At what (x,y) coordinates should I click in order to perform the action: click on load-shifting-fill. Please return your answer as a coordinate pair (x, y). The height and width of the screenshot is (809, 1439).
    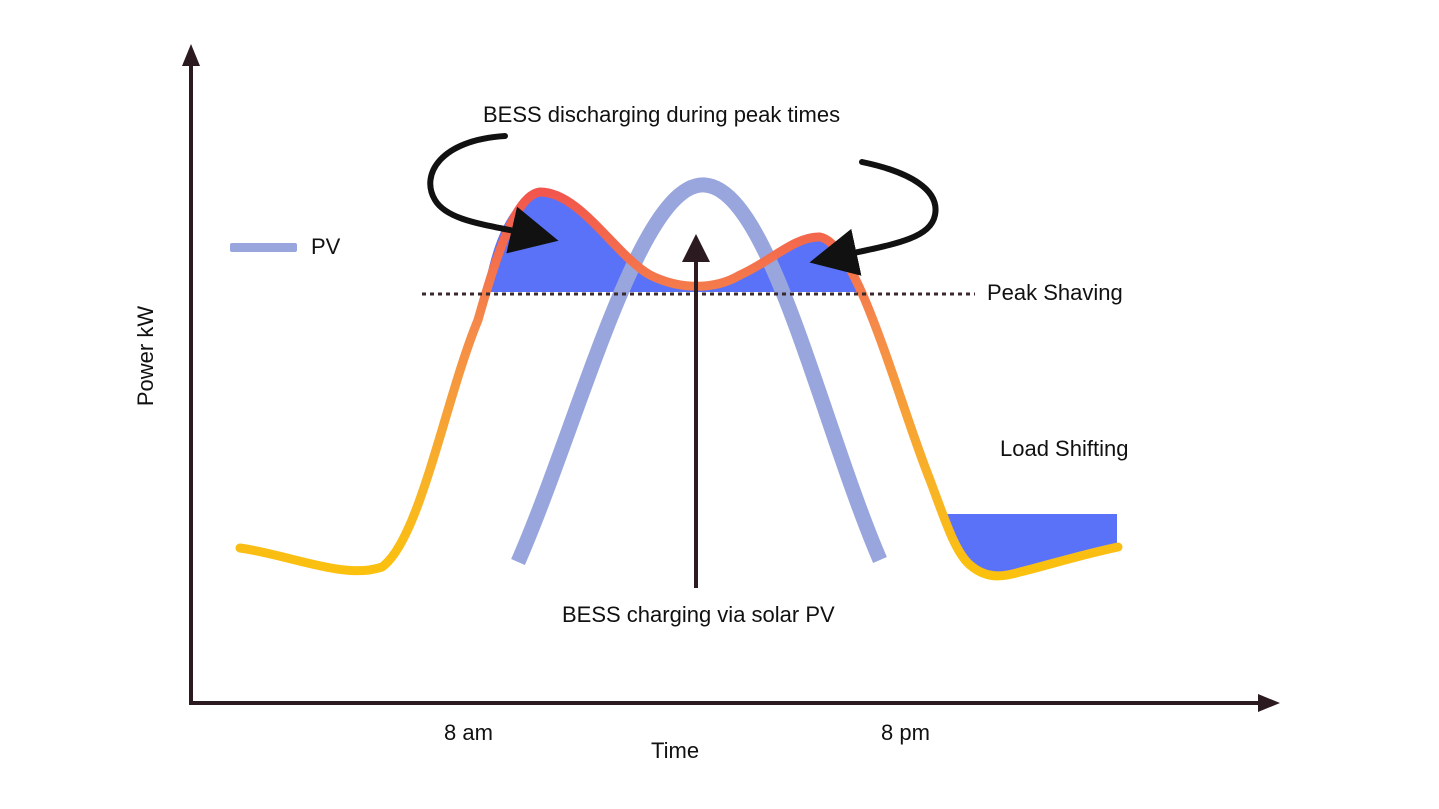
    Looking at the image, I should click on (1029, 545).